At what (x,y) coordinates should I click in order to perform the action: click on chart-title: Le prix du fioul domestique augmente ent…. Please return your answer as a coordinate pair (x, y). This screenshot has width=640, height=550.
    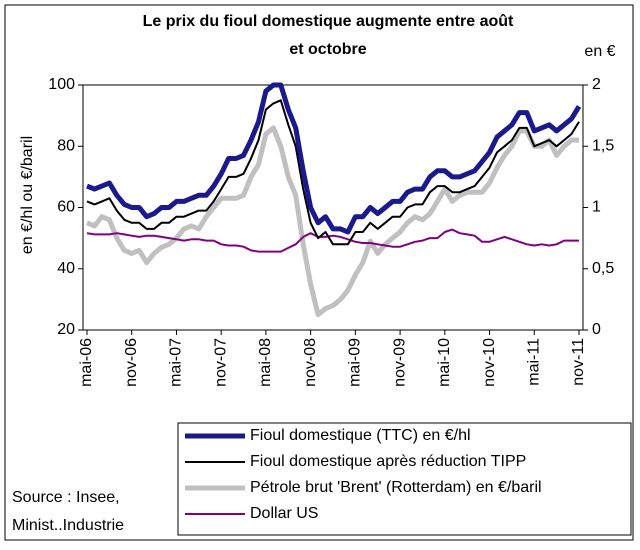
    Looking at the image, I should click on (328, 21).